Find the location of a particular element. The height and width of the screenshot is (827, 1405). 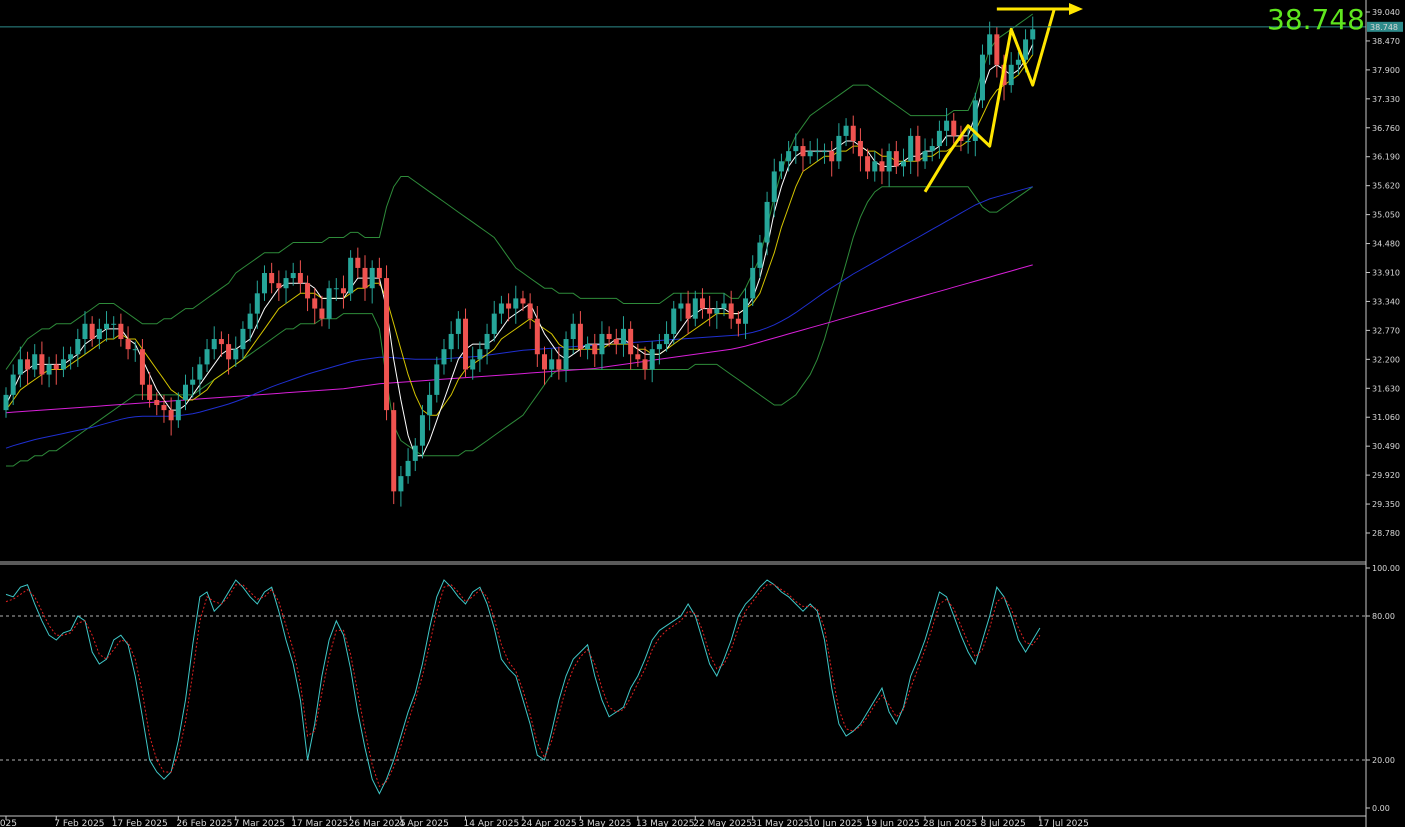

date-tick-label: 2025 is located at coordinates (8, 823).